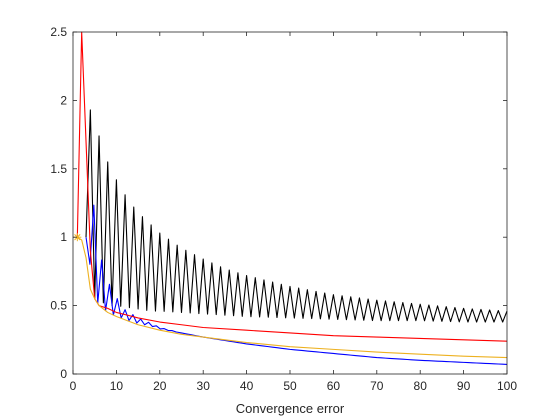 The image size is (560, 420). What do you see at coordinates (160, 386) in the screenshot?
I see `x-tick-label: 20` at bounding box center [160, 386].